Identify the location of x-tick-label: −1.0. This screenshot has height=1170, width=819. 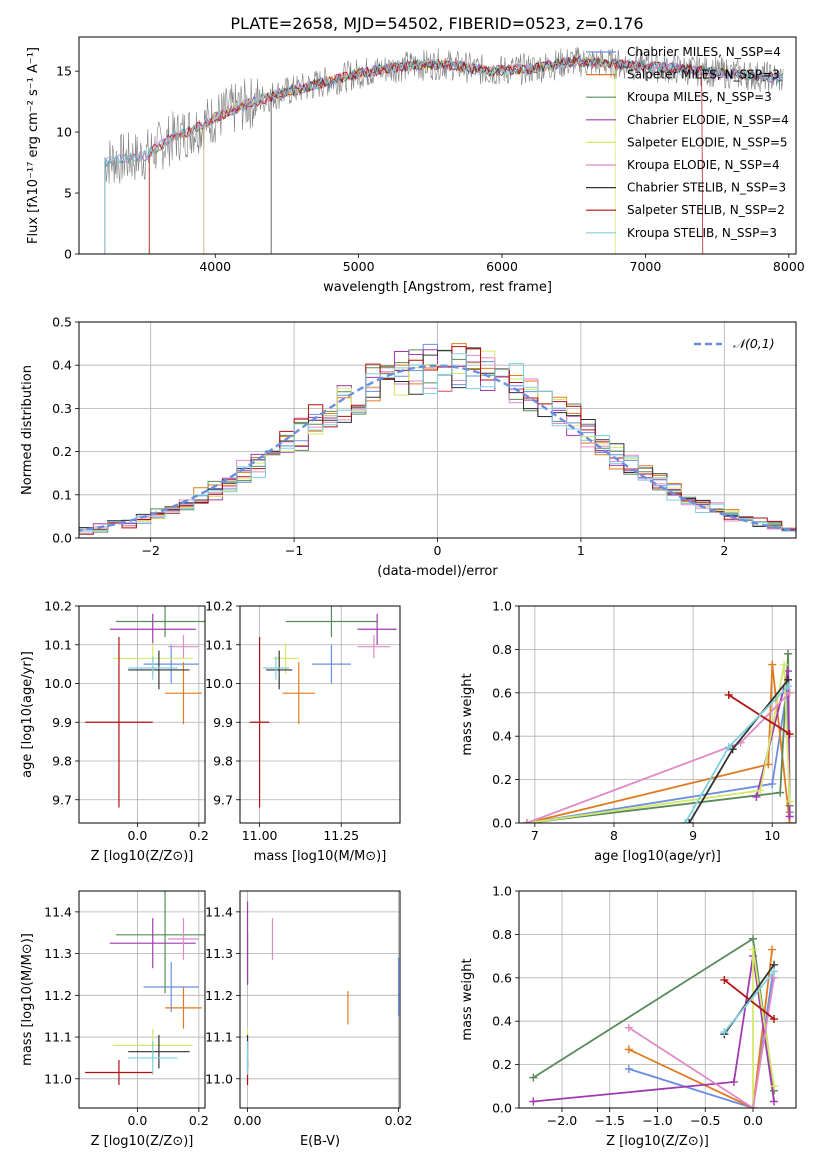
(657, 1120).